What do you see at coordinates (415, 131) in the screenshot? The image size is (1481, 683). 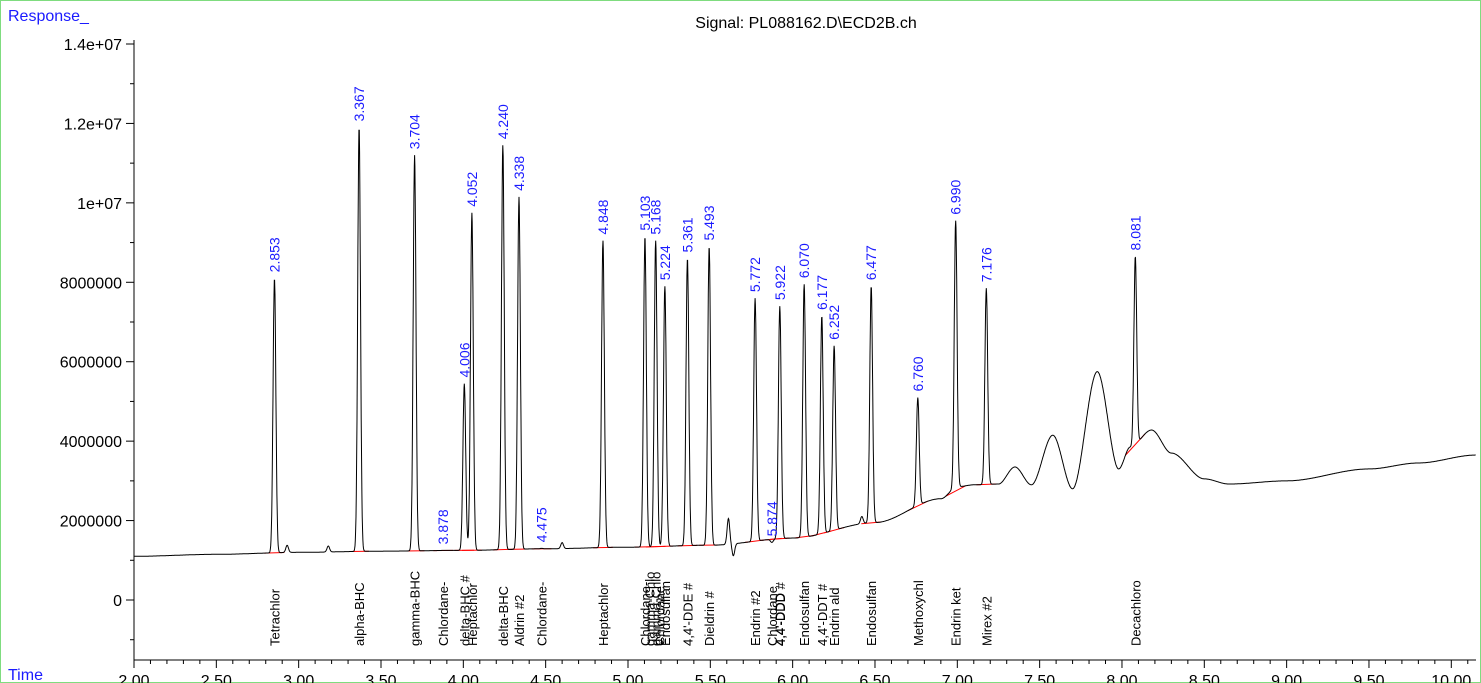 I see `retention-time-label: 3.704` at bounding box center [415, 131].